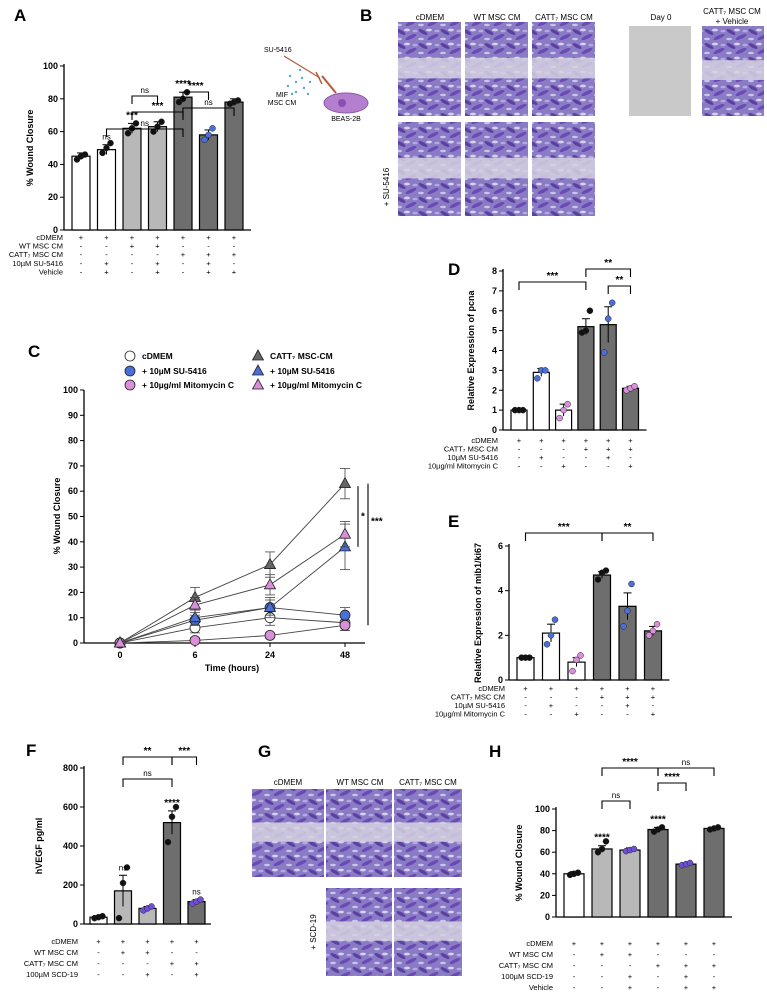  I want to click on panel-c-y-tick-label: 90, so click(73, 415).